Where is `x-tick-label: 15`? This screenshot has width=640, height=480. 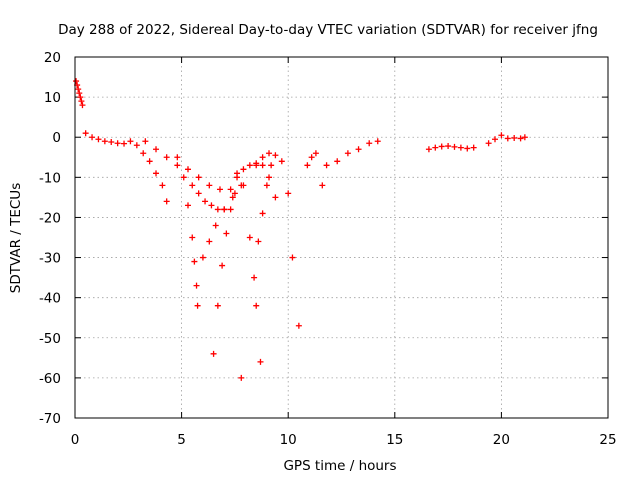 x-tick-label: 15 is located at coordinates (394, 440).